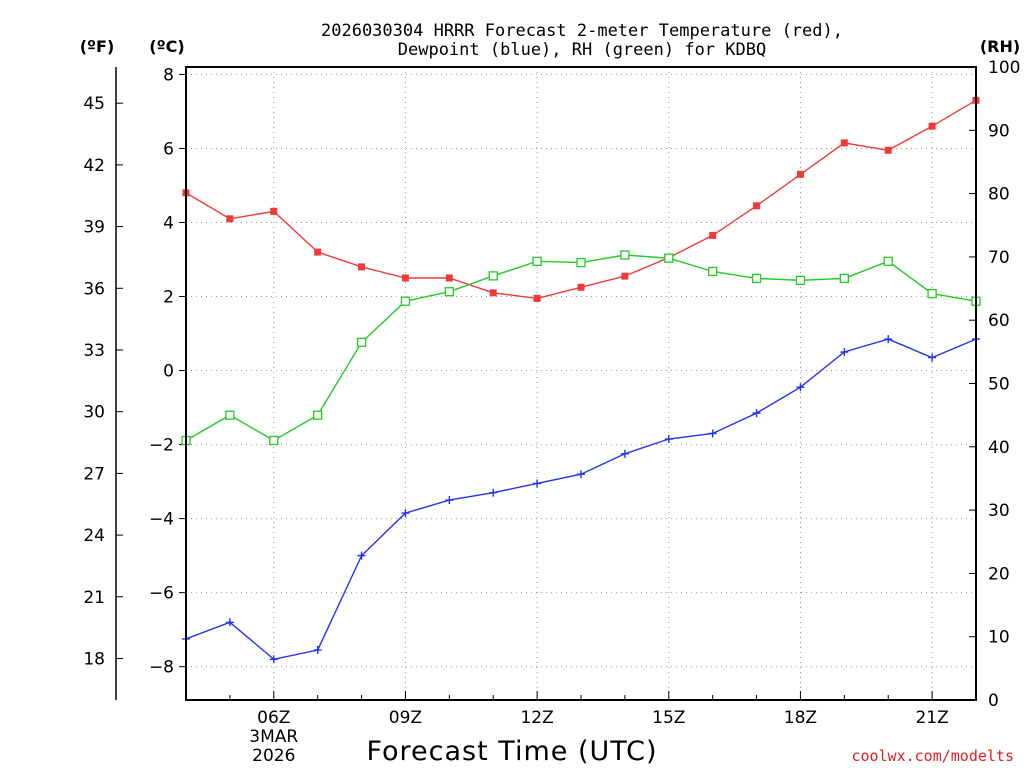 The width and height of the screenshot is (1024, 768). Describe the element at coordinates (536, 718) in the screenshot. I see `x-tick-label: 12Z` at that location.